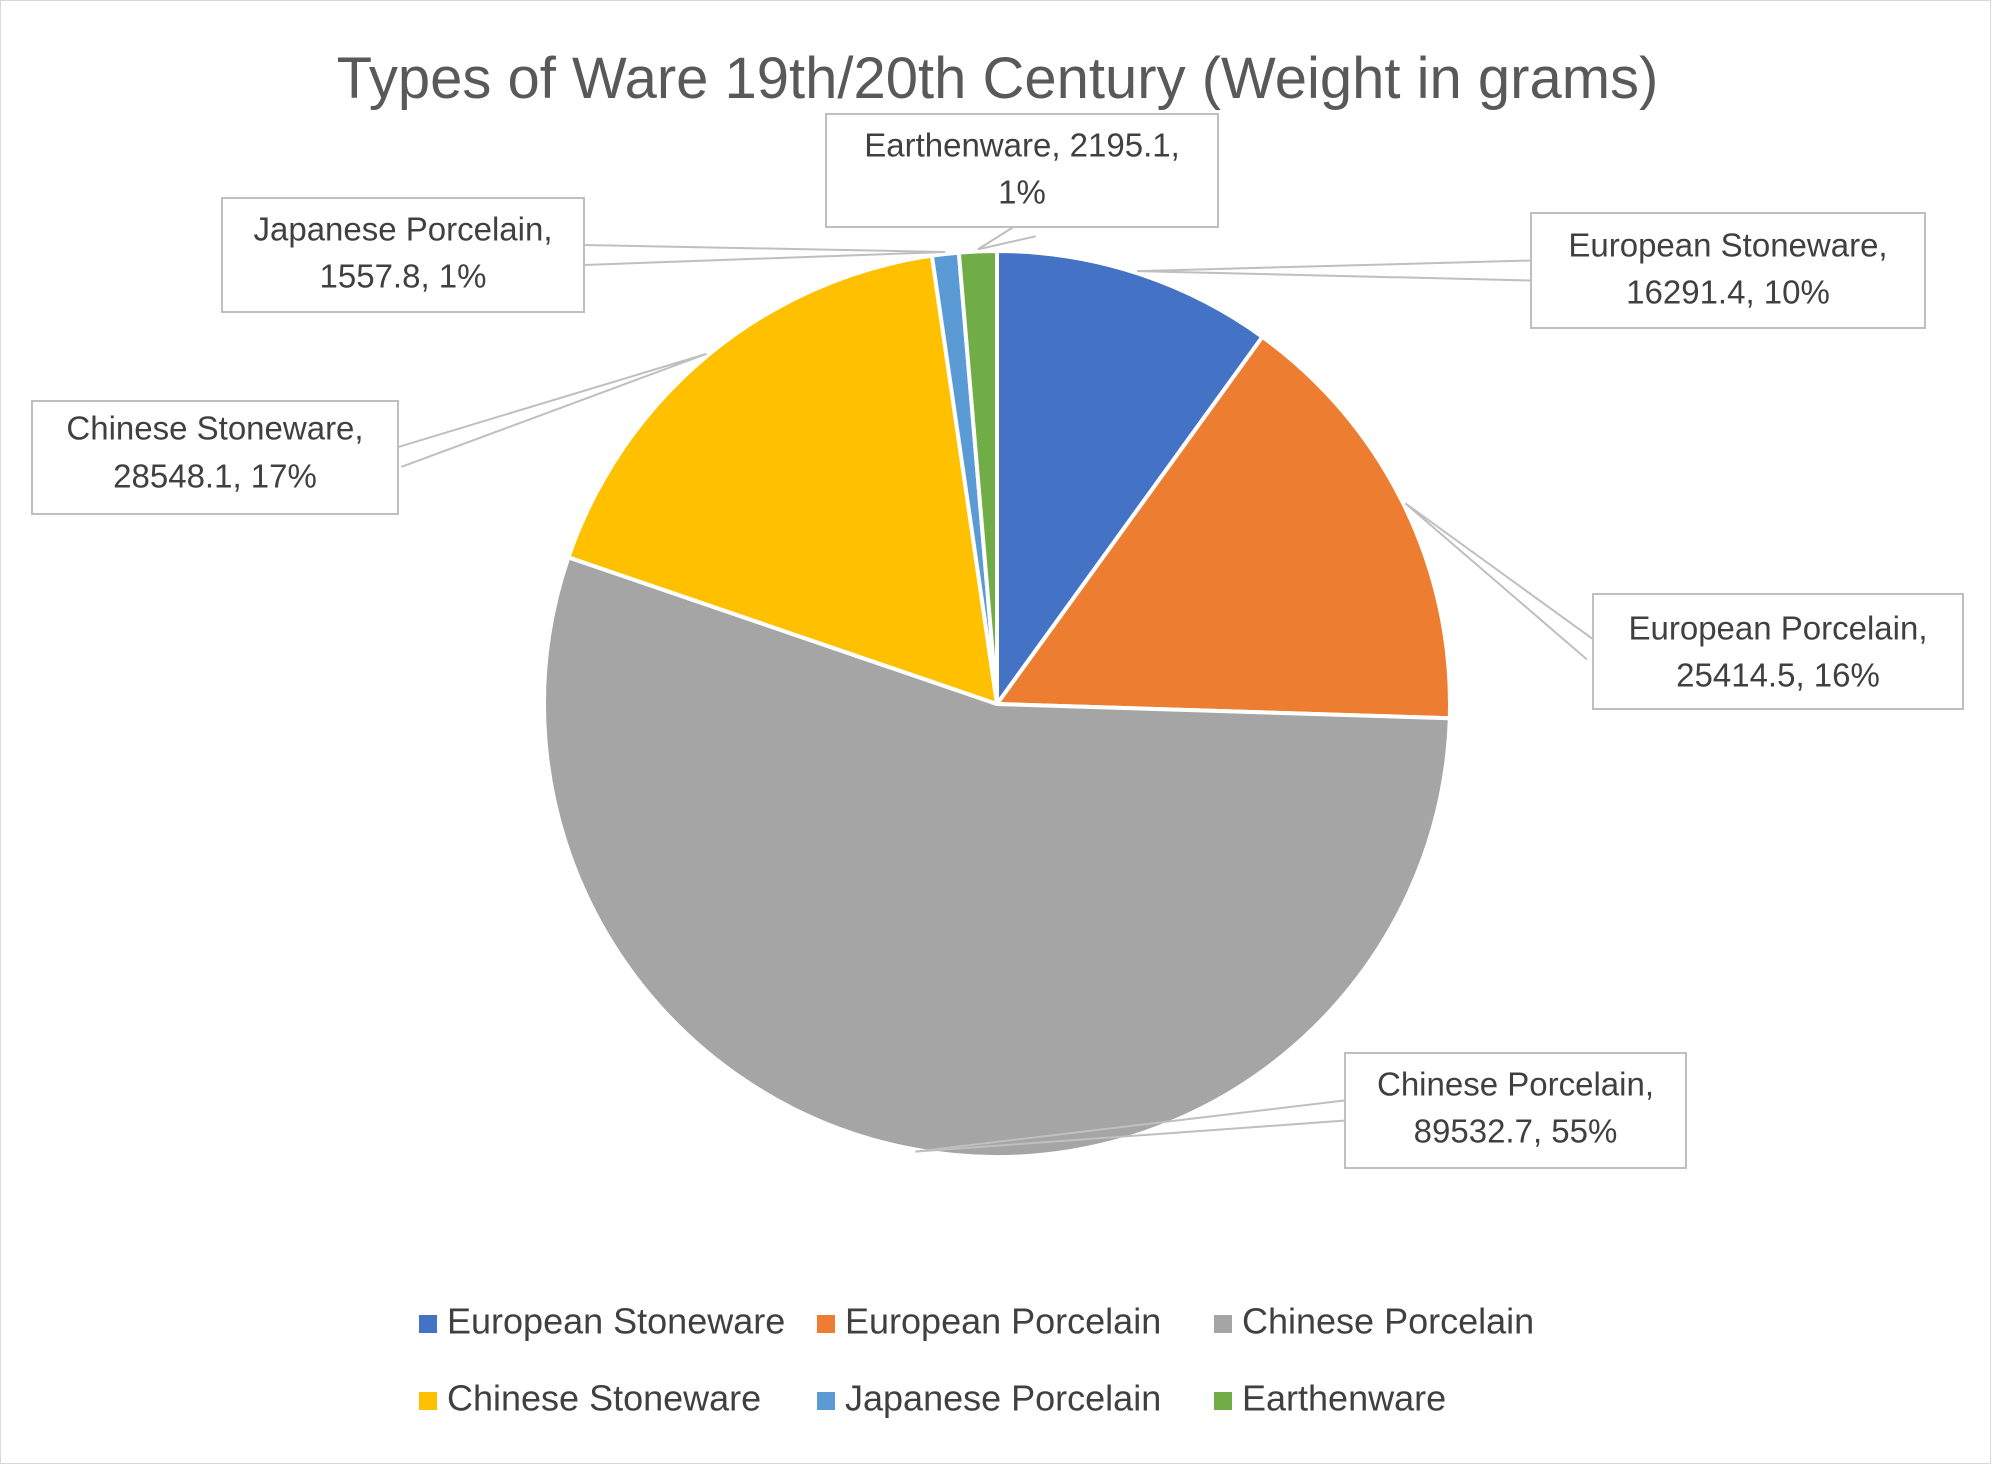 Image resolution: width=1993 pixels, height=1467 pixels. What do you see at coordinates (550, 410) in the screenshot?
I see `leader-line-chinese-stoneware` at bounding box center [550, 410].